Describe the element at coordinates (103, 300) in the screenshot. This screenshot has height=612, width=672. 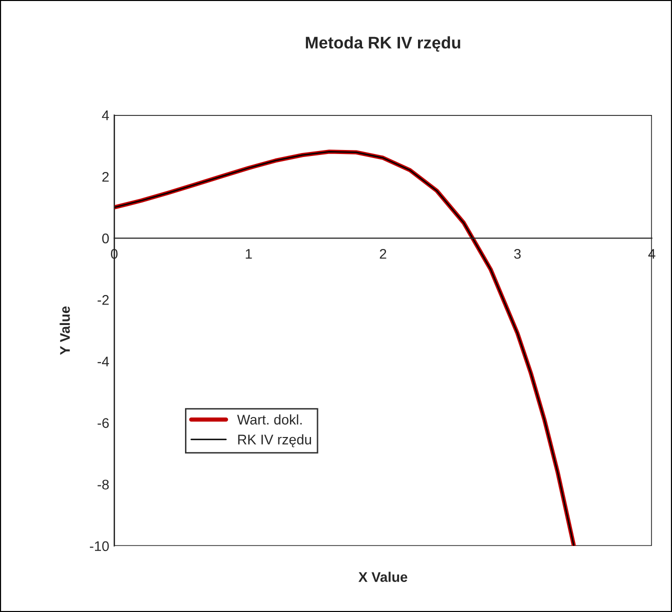
I see `y-tick-label: -2` at that location.